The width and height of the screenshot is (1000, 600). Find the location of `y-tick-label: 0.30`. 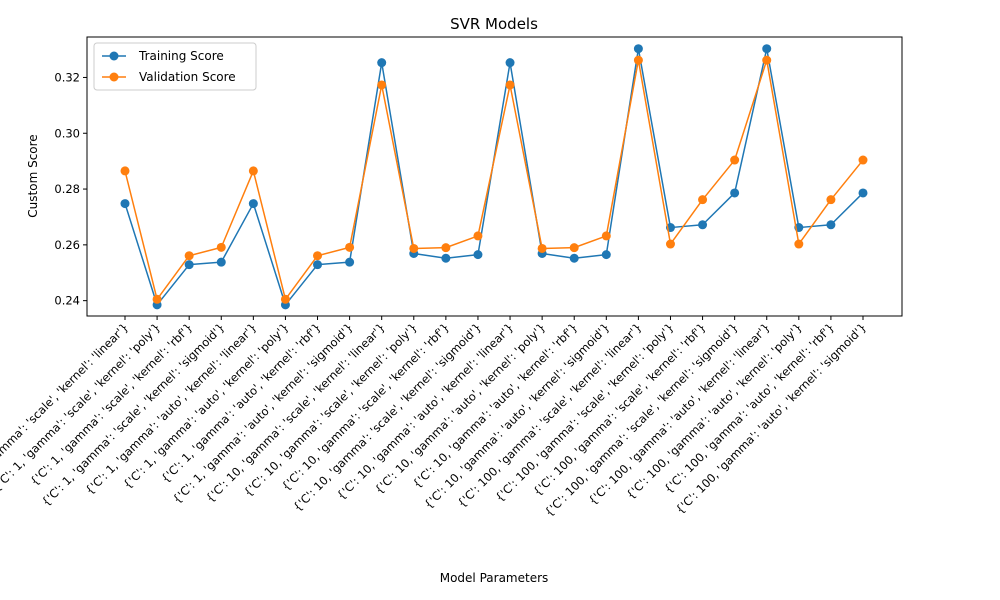

y-tick-label: 0.30 is located at coordinates (67, 133).